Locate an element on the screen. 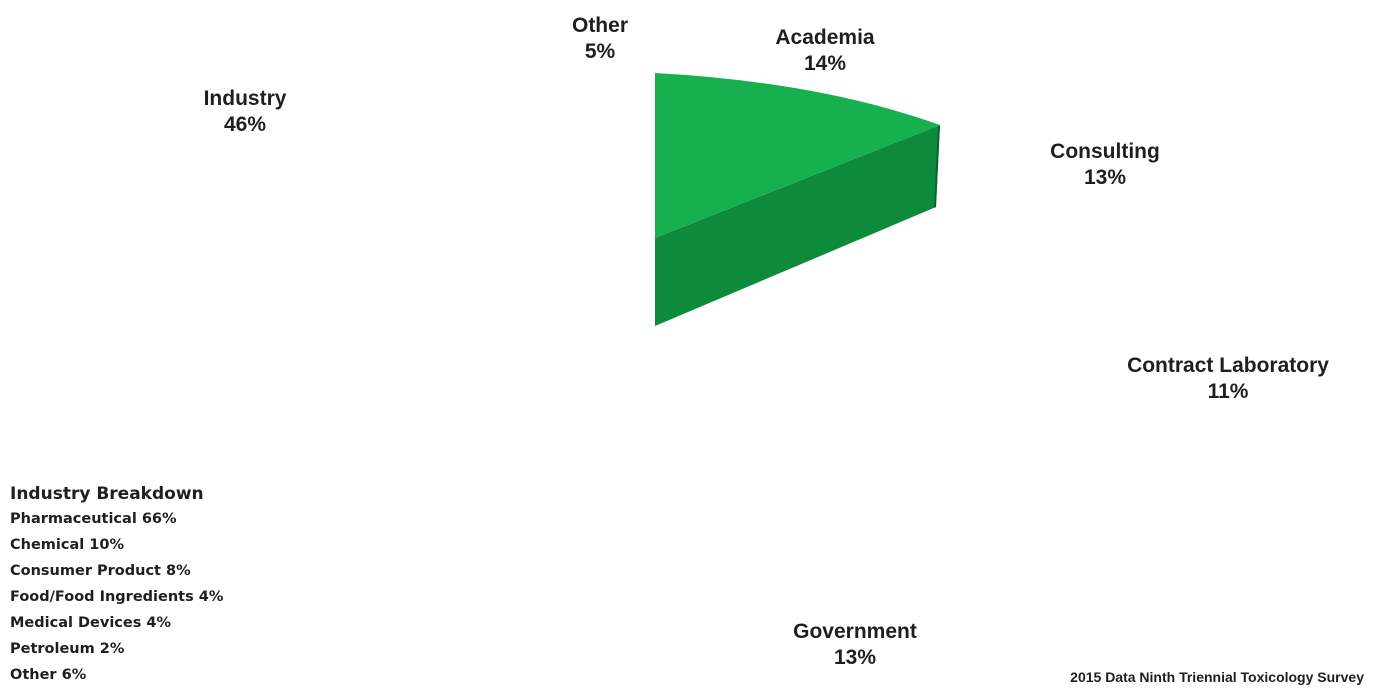 The height and width of the screenshot is (691, 1376). industry-breakdown-item: Other 6% is located at coordinates (48, 675).